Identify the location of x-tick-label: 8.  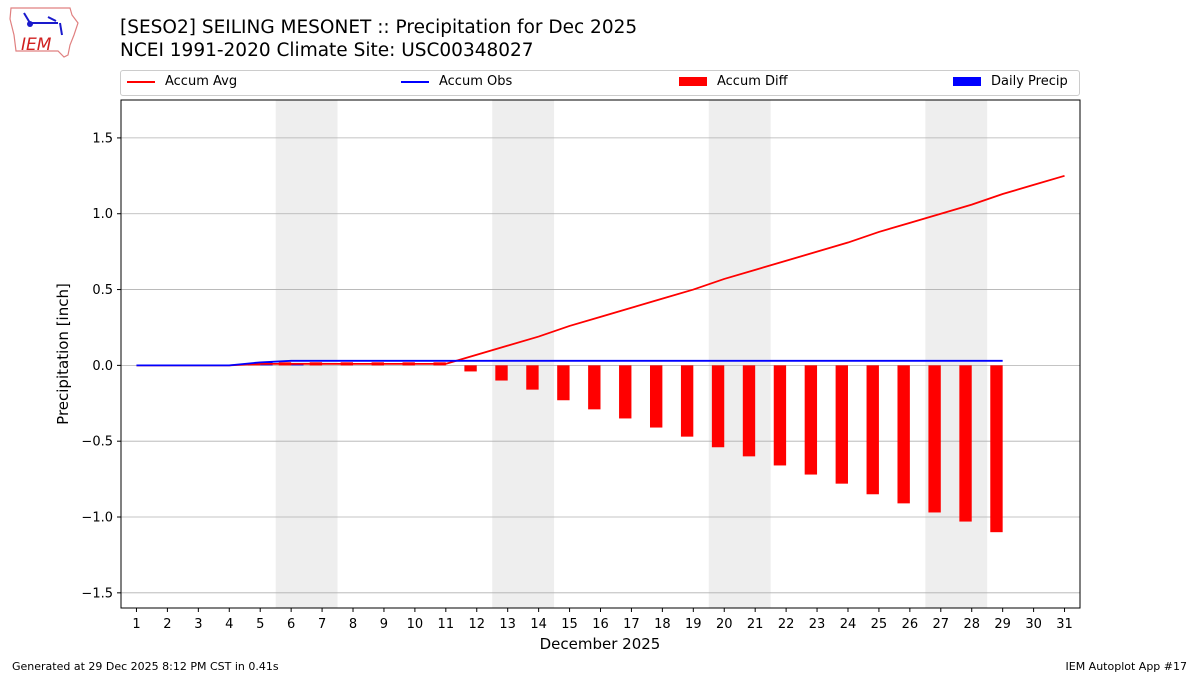
(353, 624).